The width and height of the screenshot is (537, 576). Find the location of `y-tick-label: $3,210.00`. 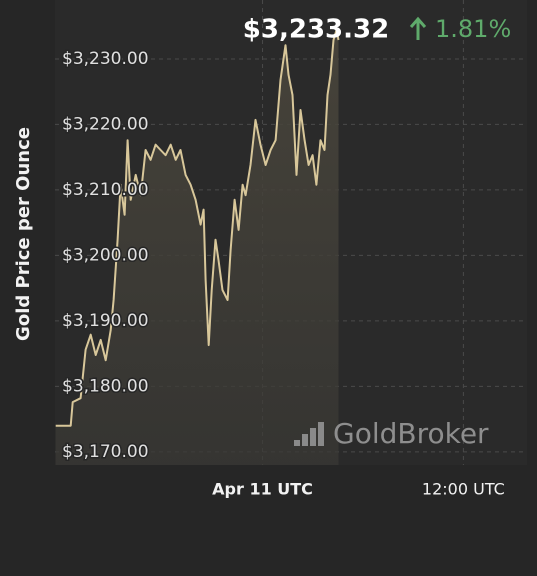

y-tick-label: $3,210.00 is located at coordinates (105, 190).